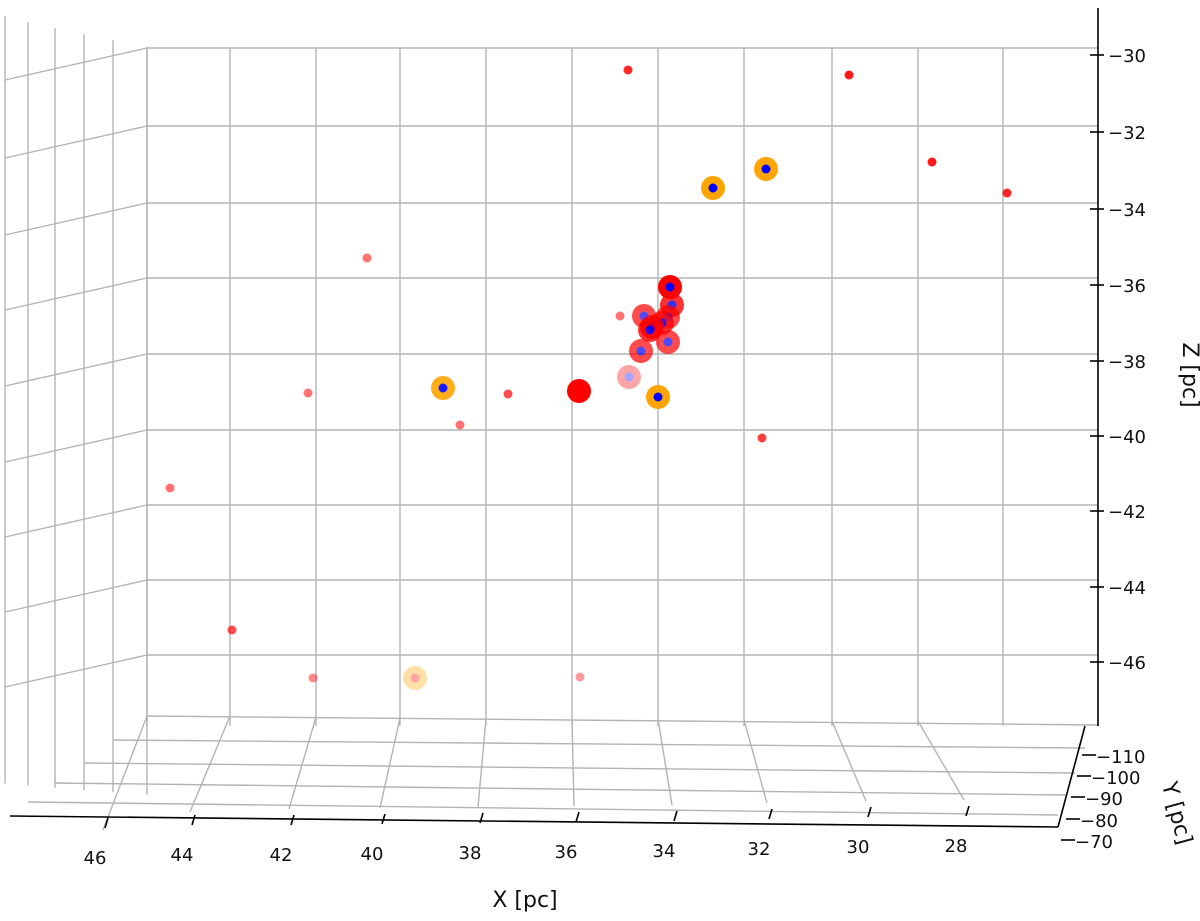 This screenshot has width=1200, height=921. Describe the element at coordinates (1127, 588) in the screenshot. I see `z-tick-label: −44` at that location.